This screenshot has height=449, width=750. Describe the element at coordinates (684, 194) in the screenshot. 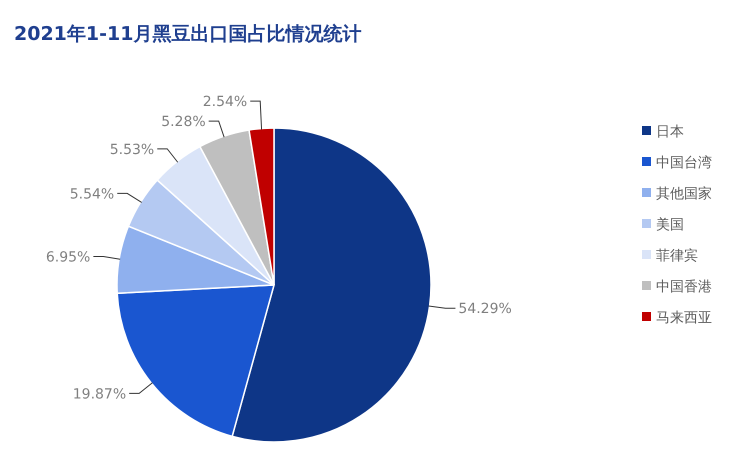

I see `legend-label: 其他国家` at that location.